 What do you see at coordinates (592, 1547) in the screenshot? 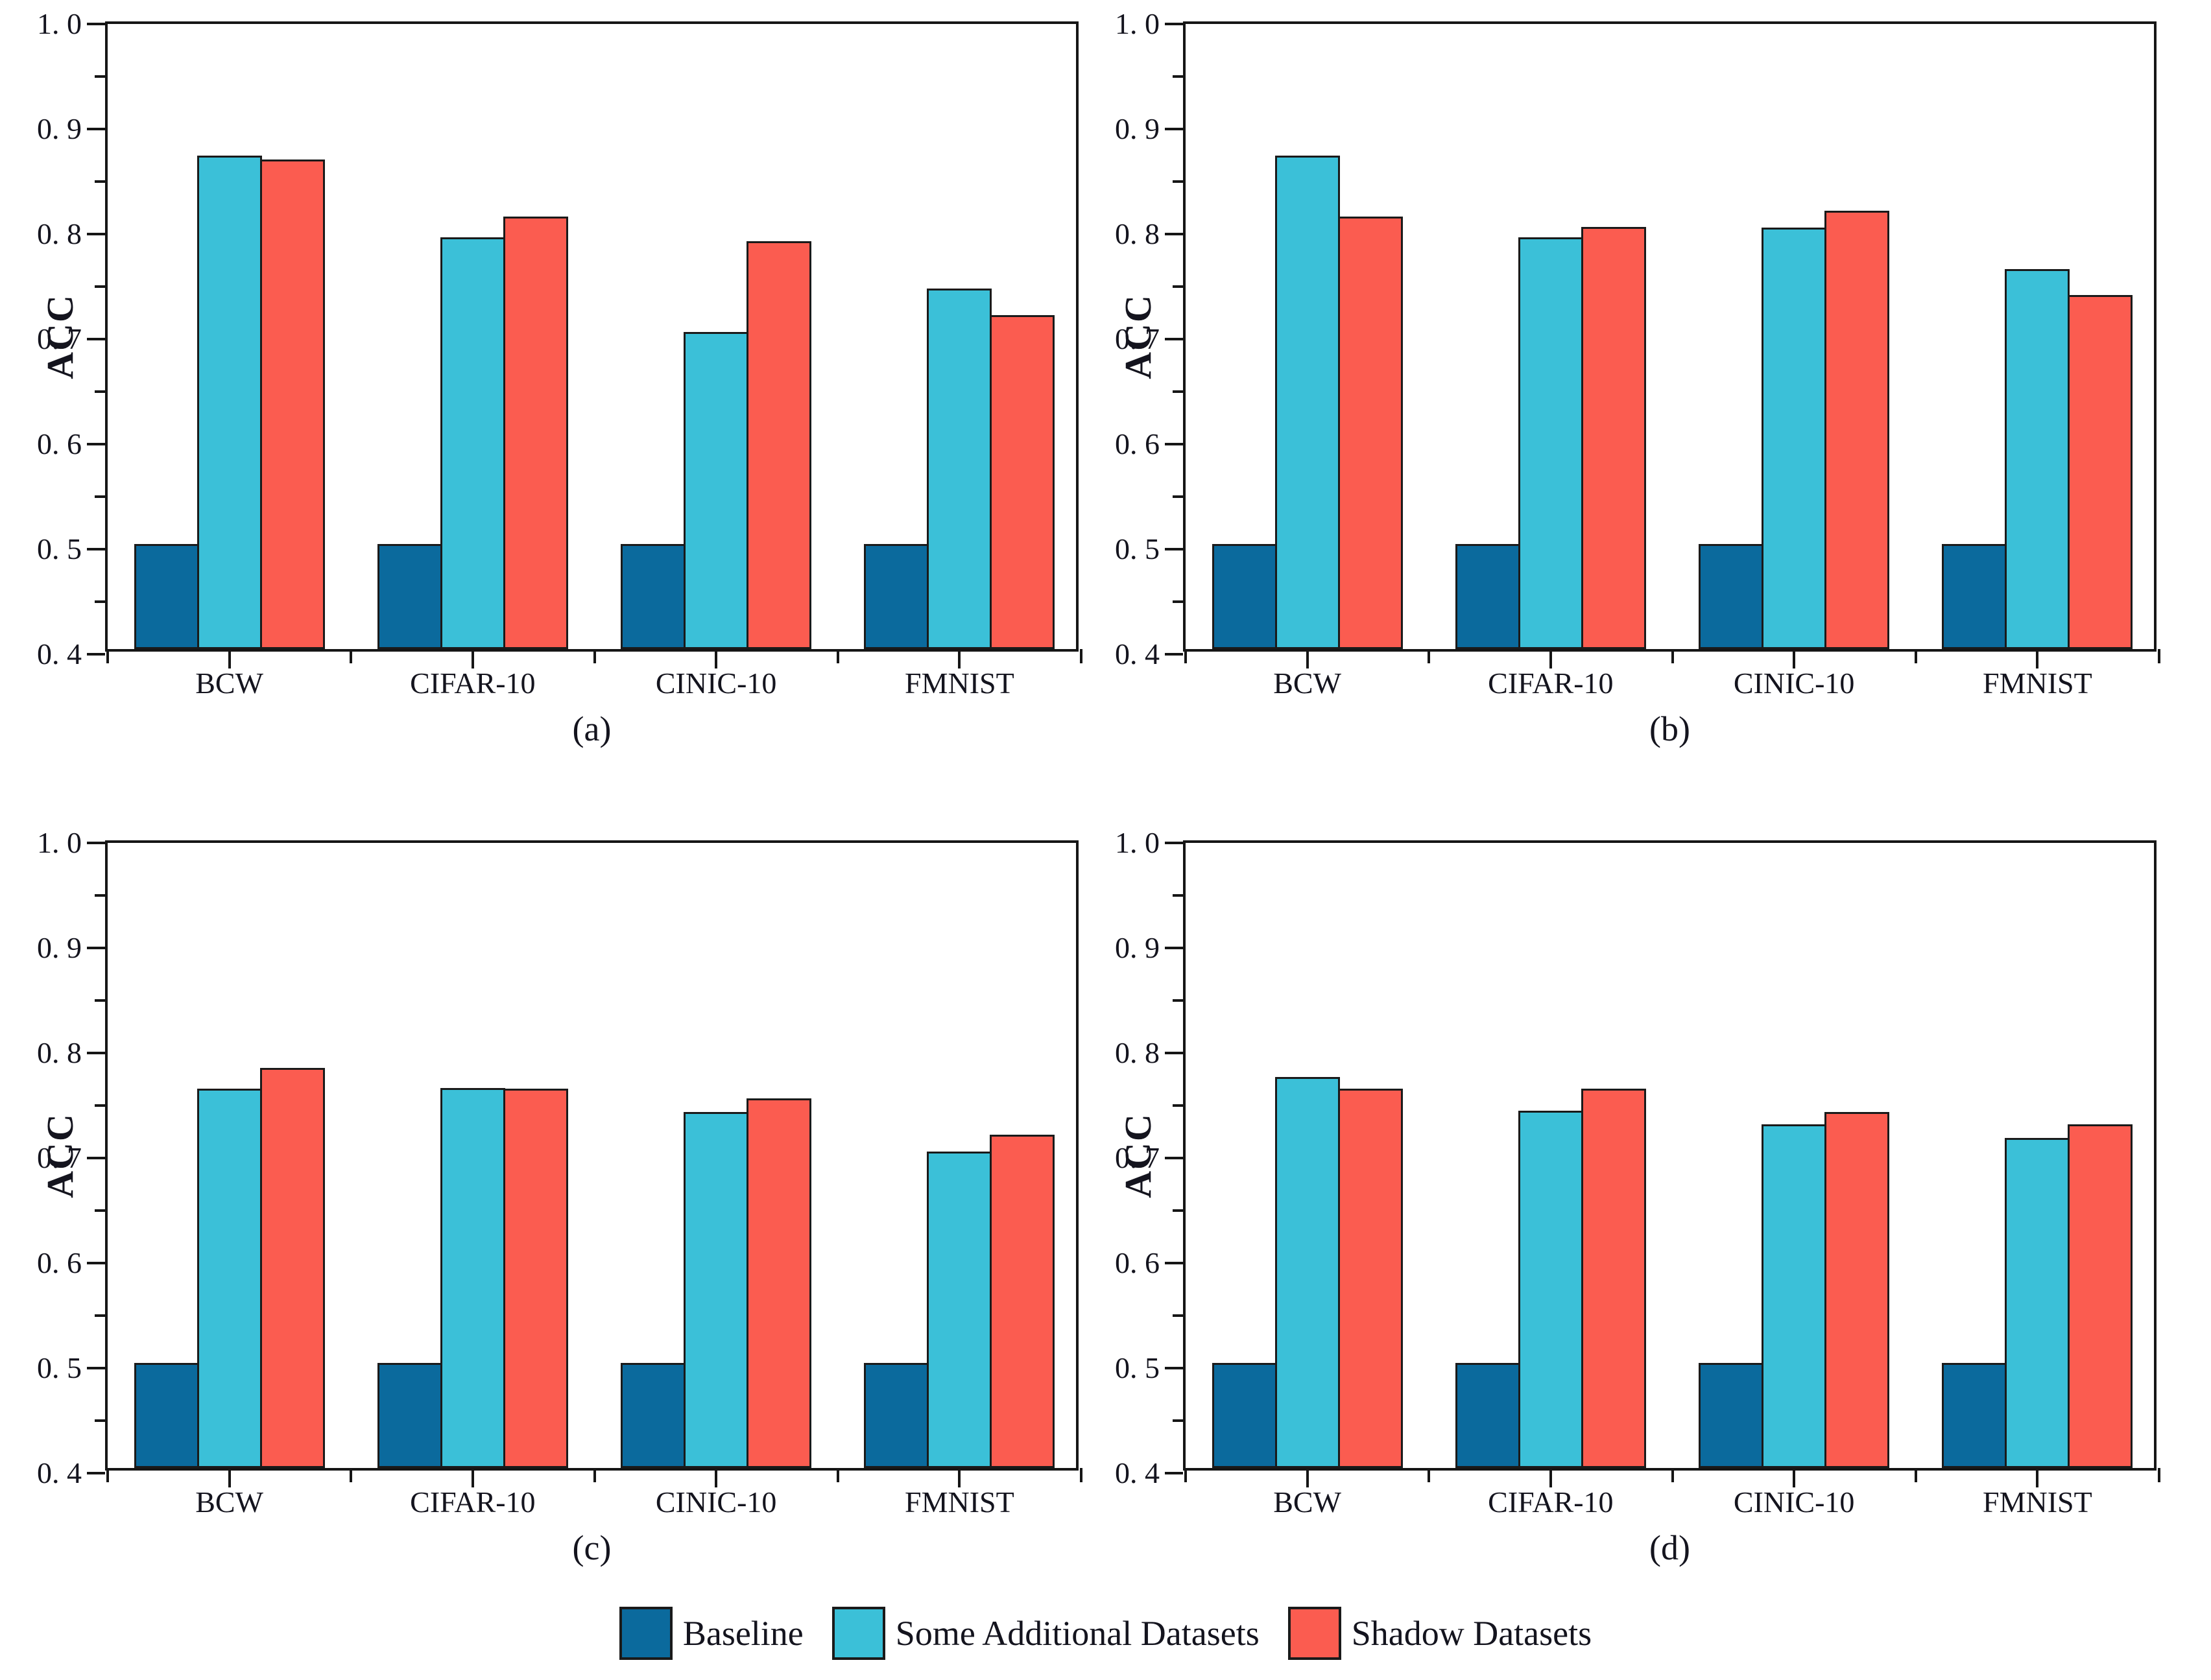
I see `panel-caption: (c)` at bounding box center [592, 1547].